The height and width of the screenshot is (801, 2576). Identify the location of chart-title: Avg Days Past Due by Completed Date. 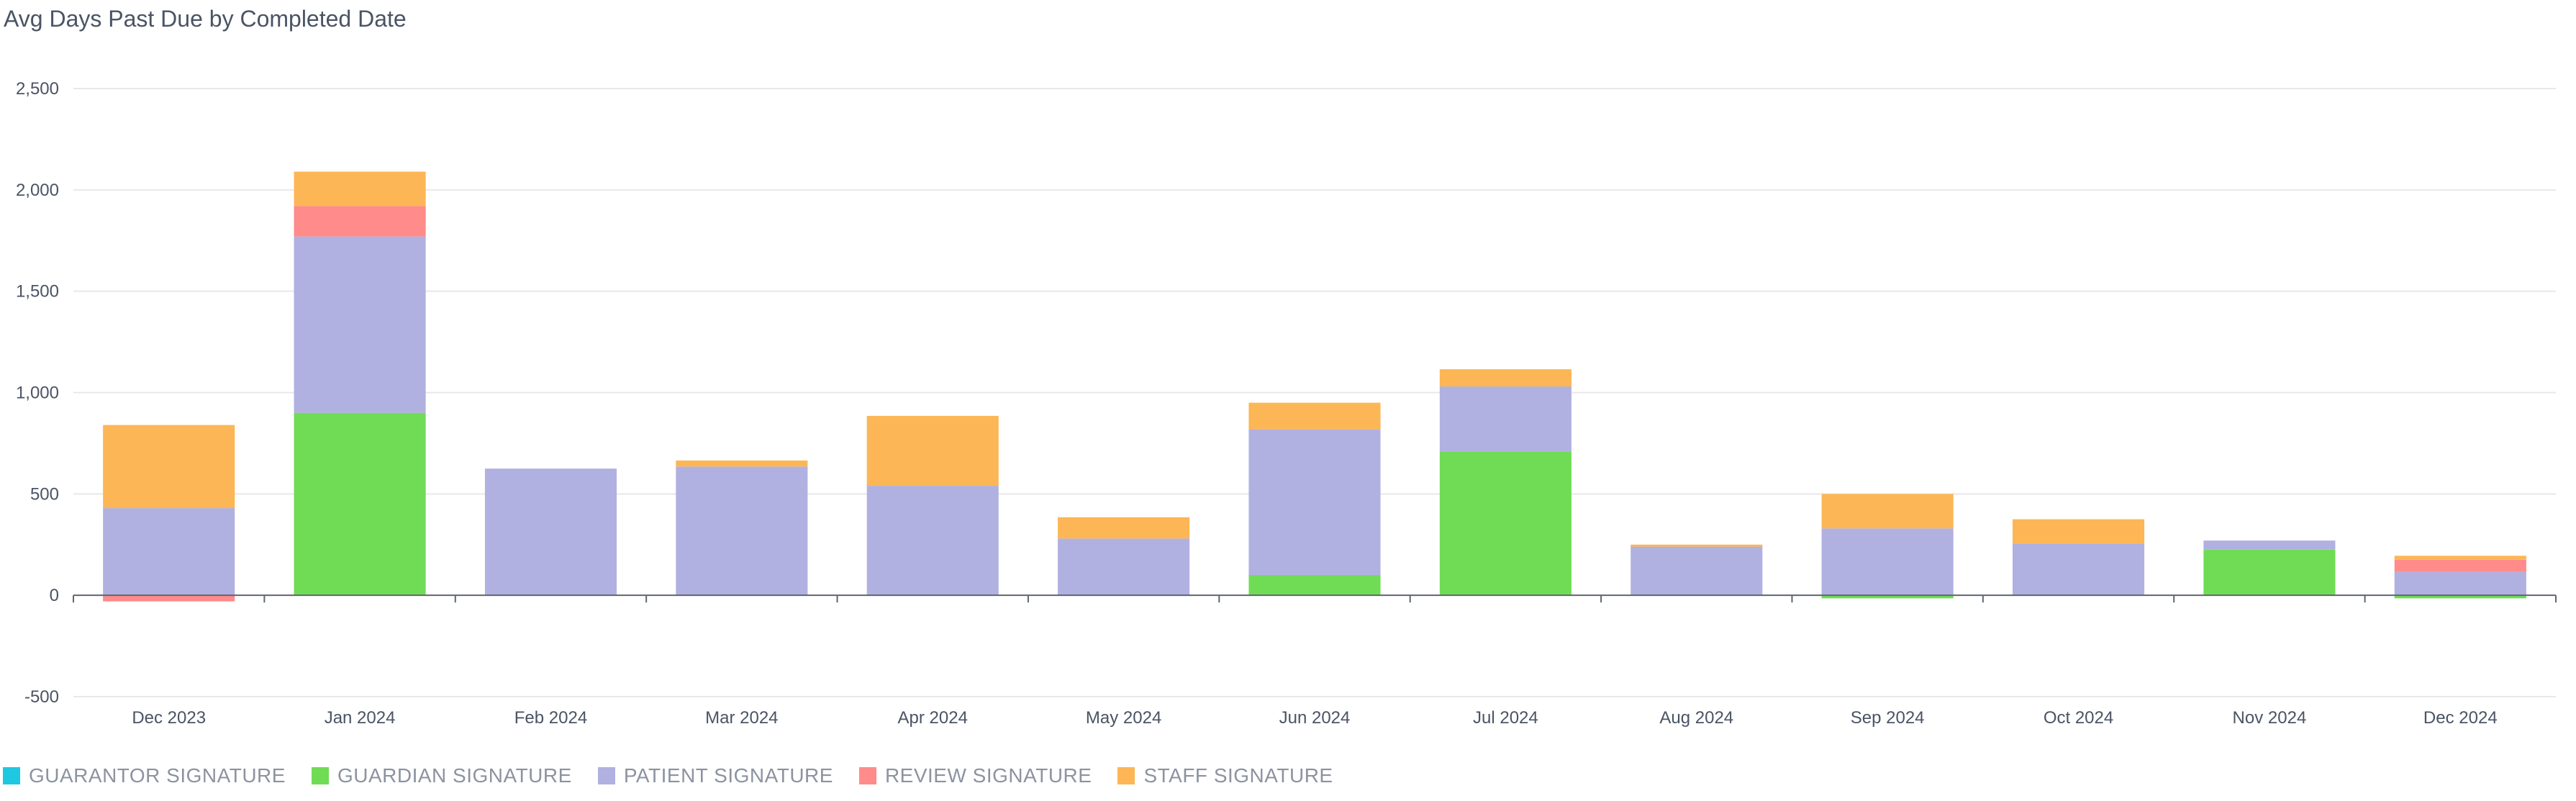
(205, 19).